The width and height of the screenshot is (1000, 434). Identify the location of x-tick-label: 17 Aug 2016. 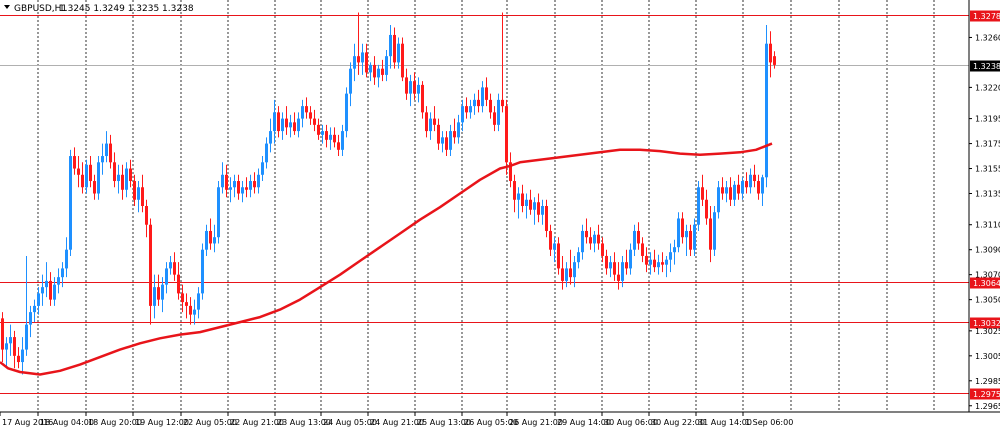
(27, 422).